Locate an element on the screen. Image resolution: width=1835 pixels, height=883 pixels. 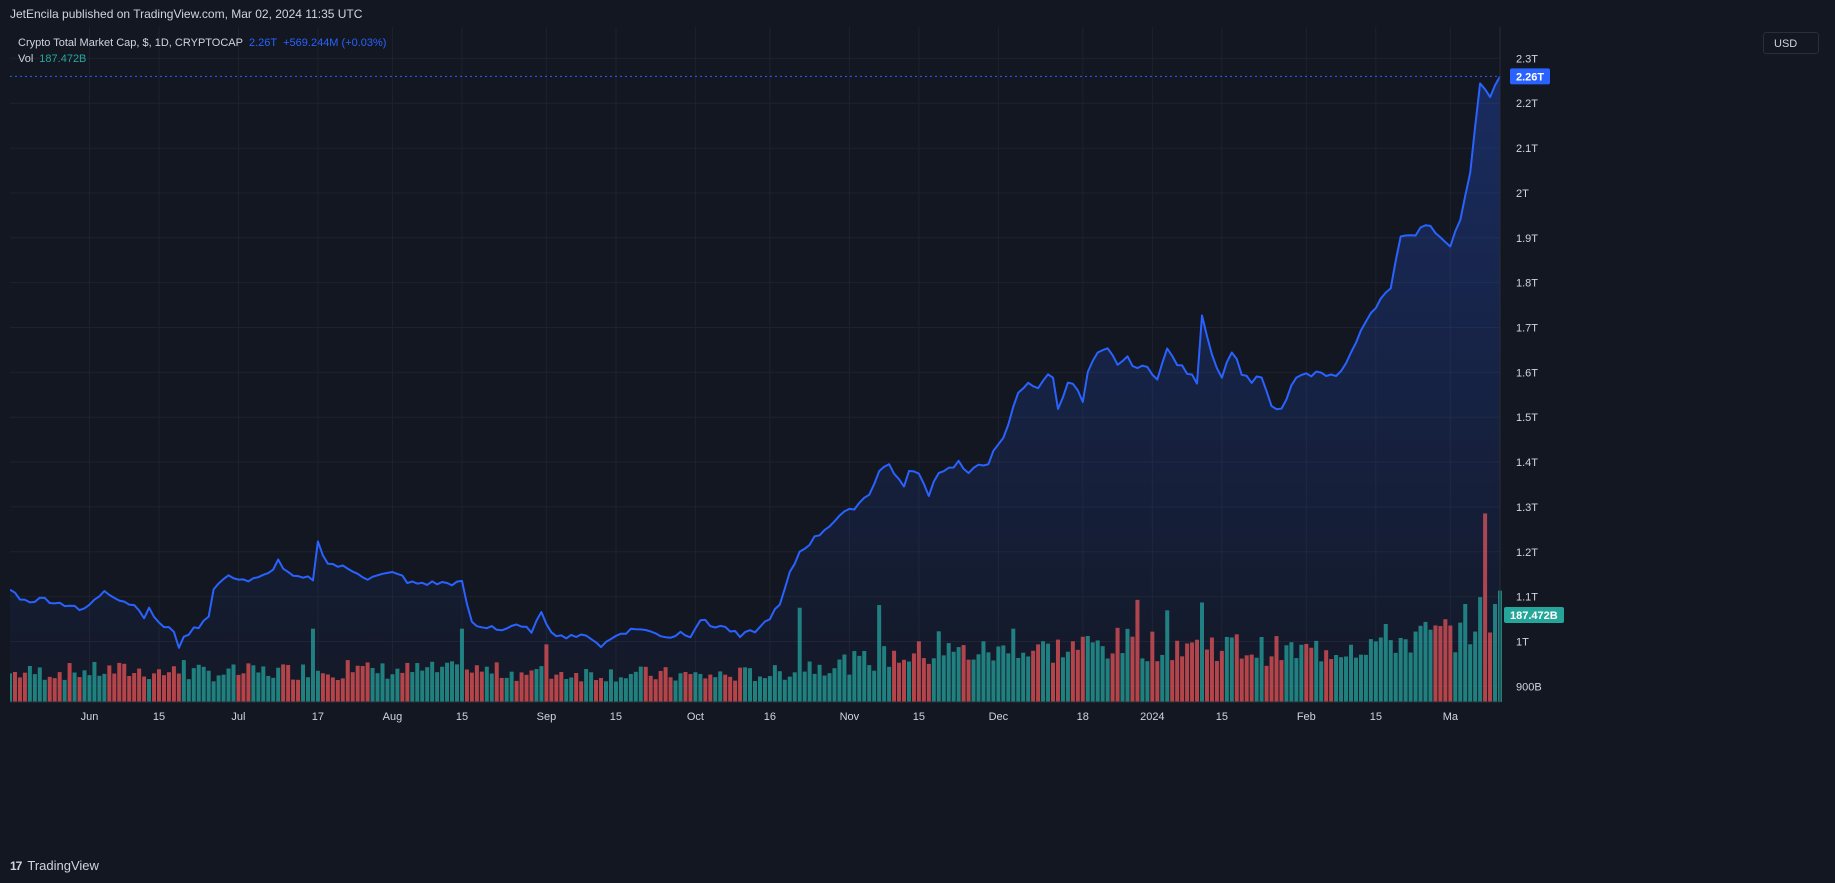
x-tick-label: 2024 is located at coordinates (1152, 717).